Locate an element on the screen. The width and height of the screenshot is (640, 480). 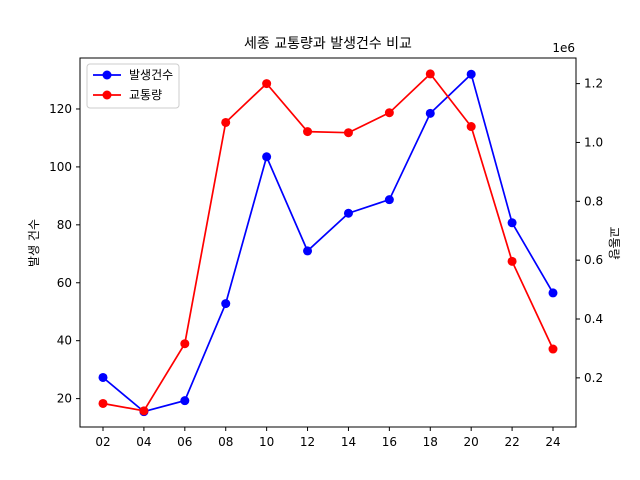
y-right-tick-label: 0.4 is located at coordinates (593, 319).